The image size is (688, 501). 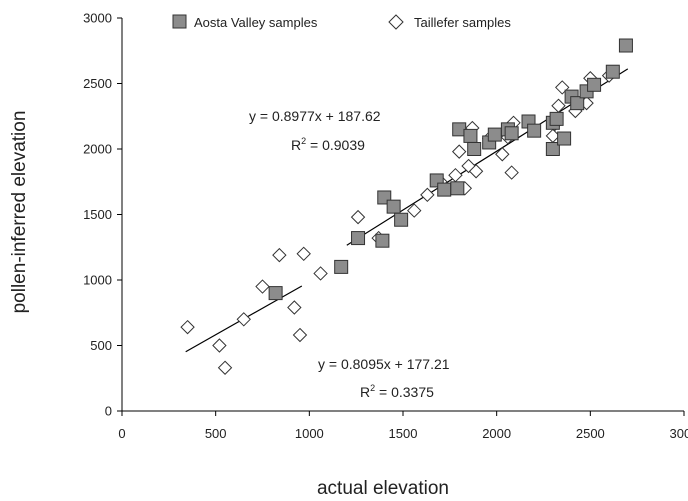 I want to click on y-tick-label: 3000, so click(x=97, y=18).